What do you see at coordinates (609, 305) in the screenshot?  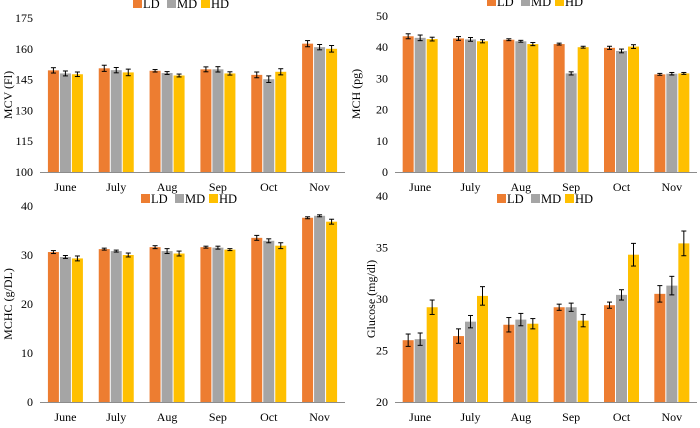 I see `error-bar-ld-oct` at bounding box center [609, 305].